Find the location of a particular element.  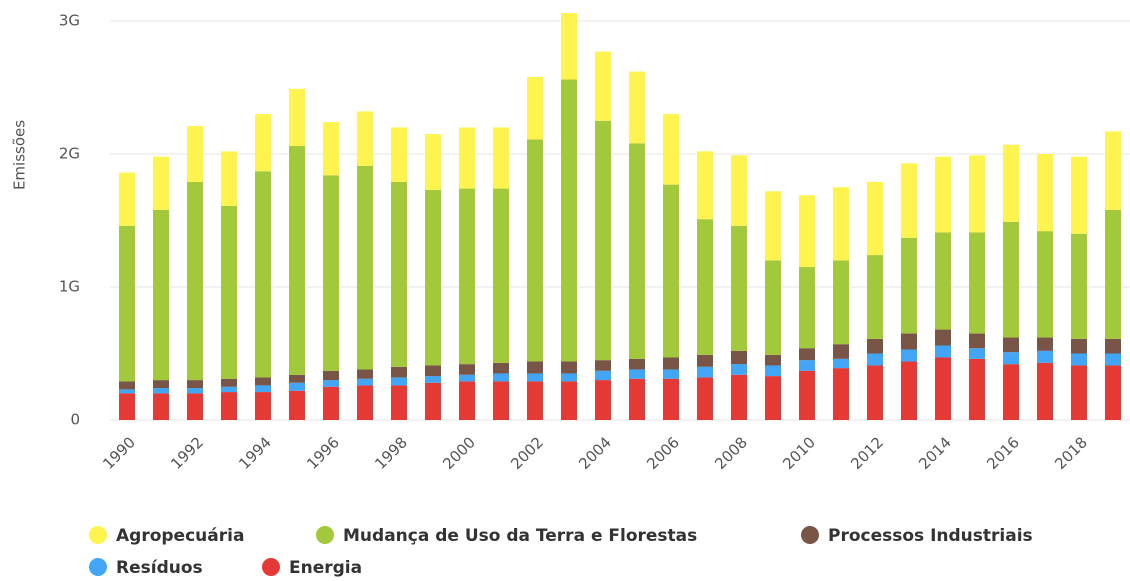

x-tick-label: 2010 is located at coordinates (799, 453).